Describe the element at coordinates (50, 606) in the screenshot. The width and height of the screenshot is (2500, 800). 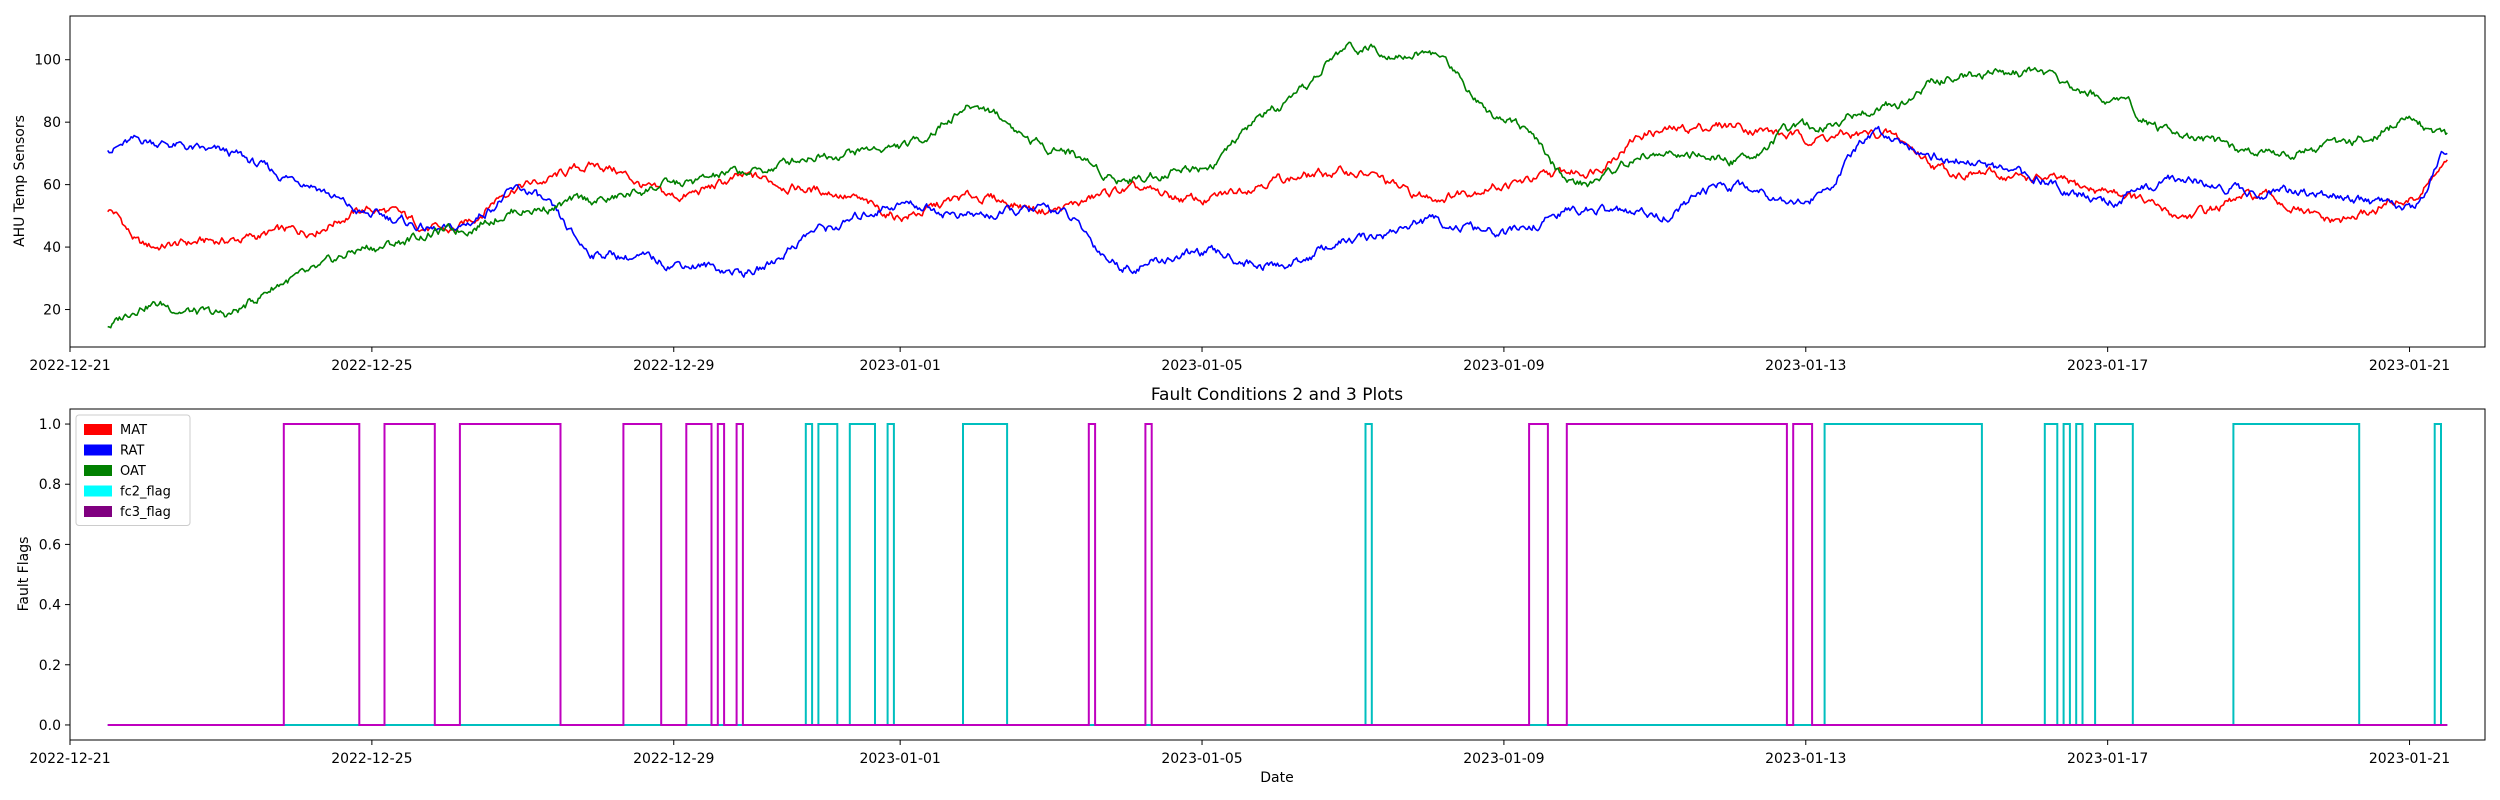
I see `y-tick-label: 0.4` at that location.